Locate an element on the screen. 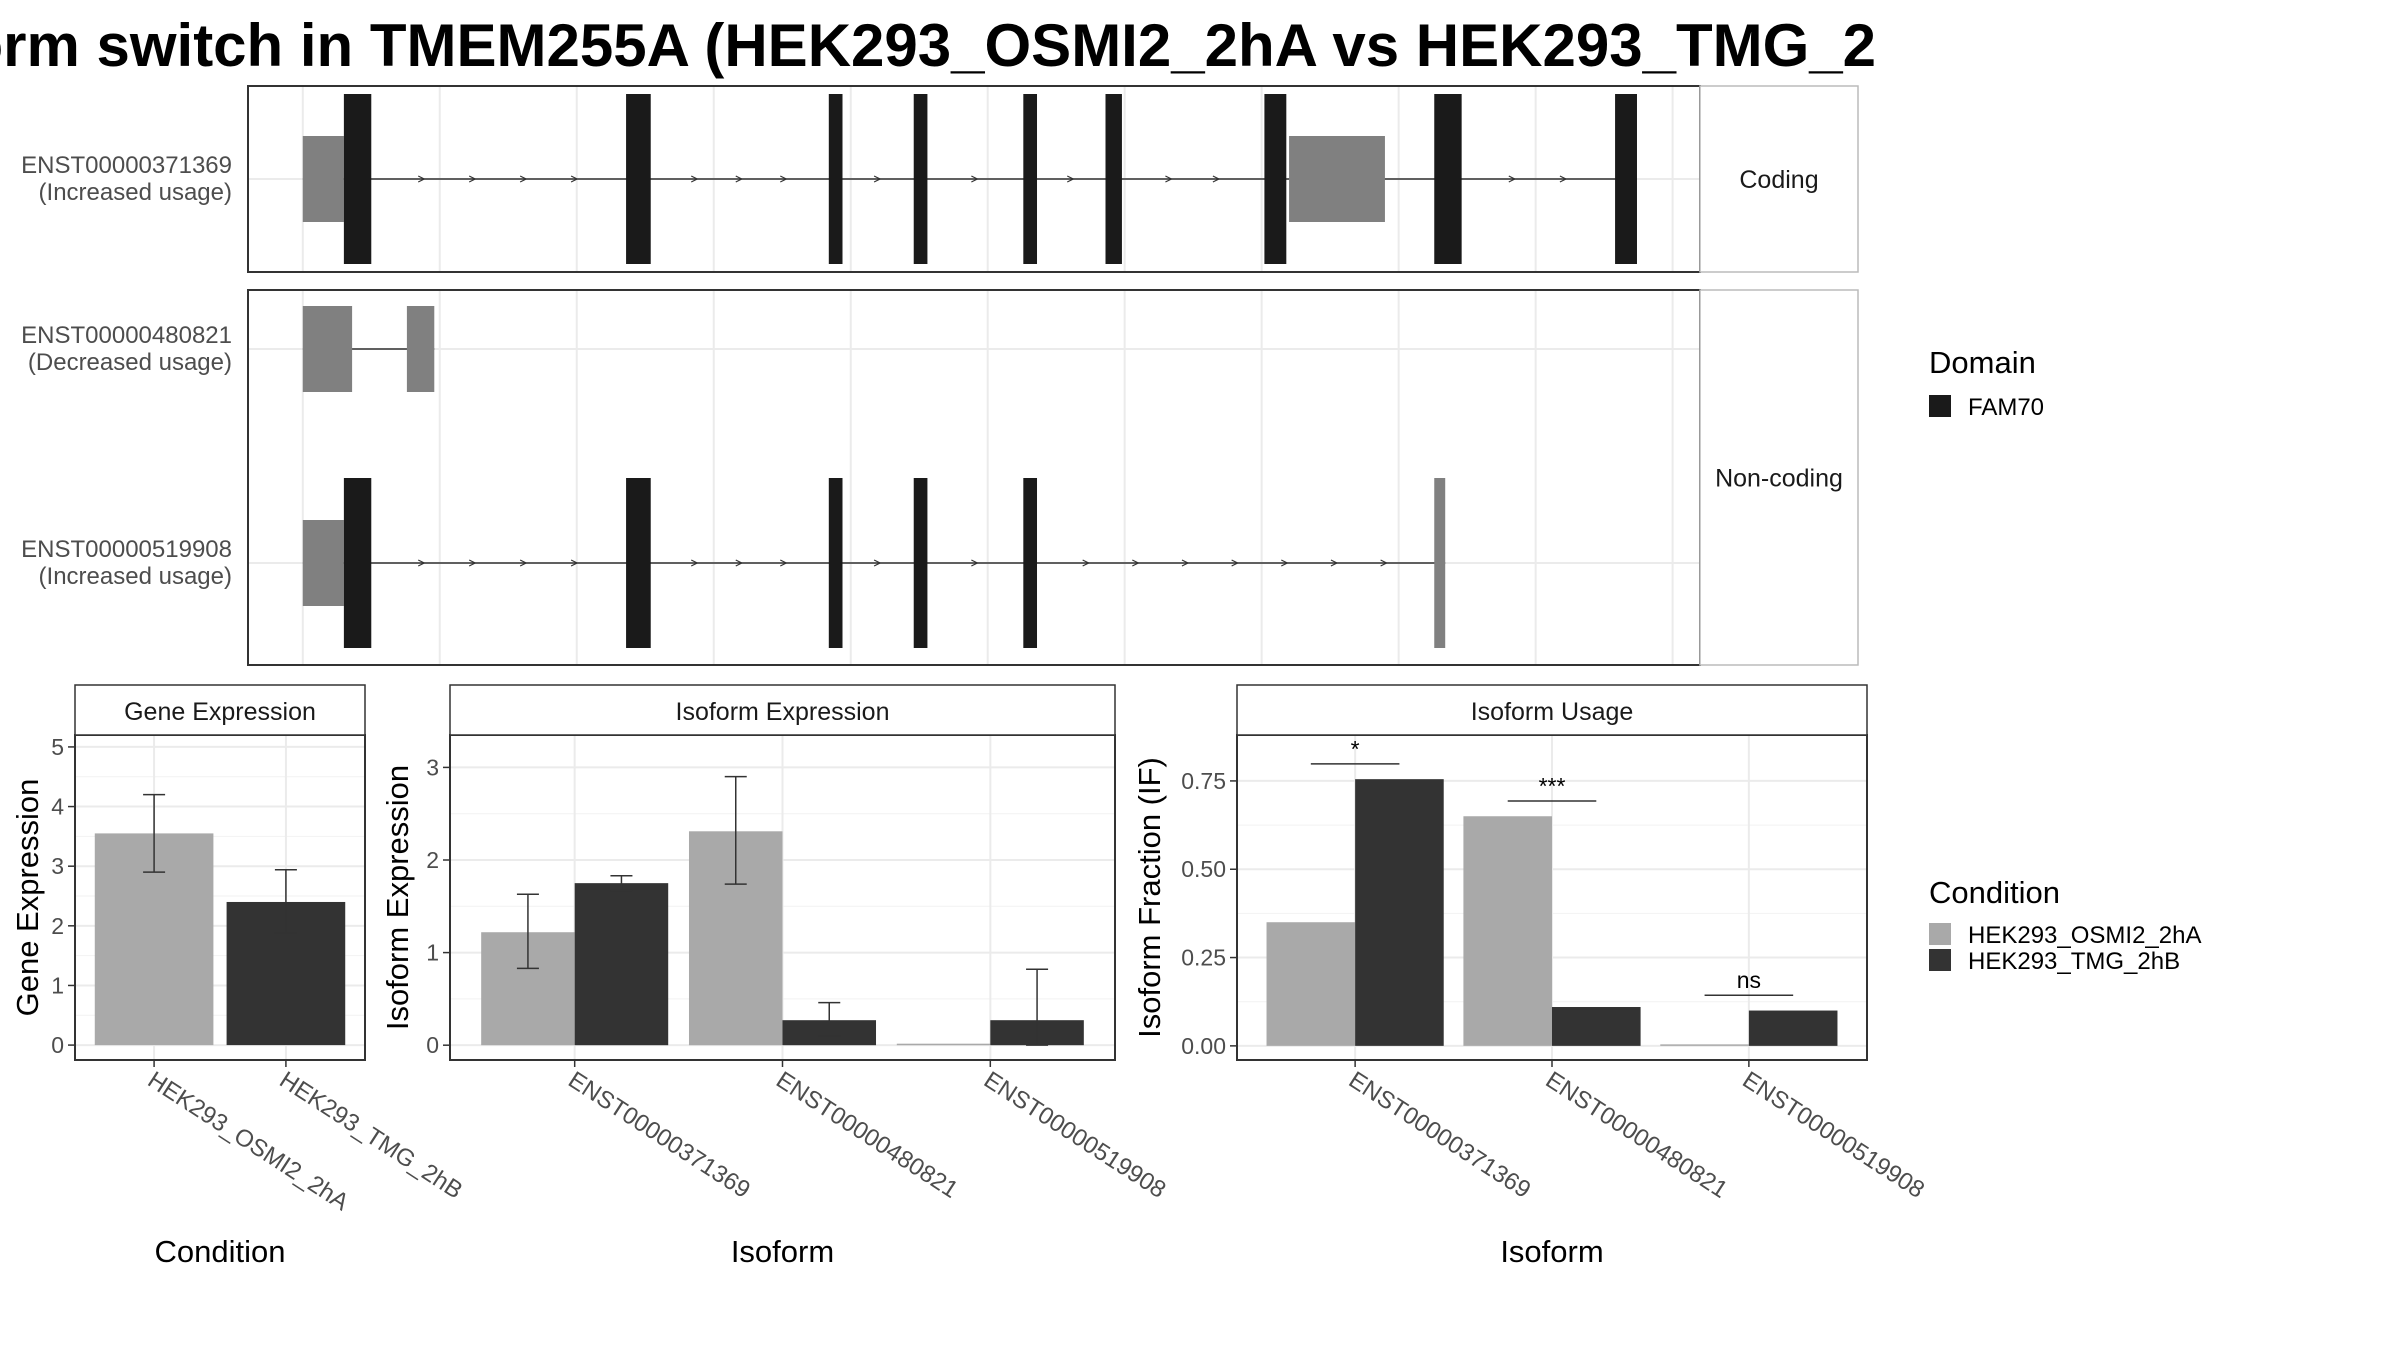 The image size is (2400, 1350). y-tick-label: 0.50 is located at coordinates (1203, 869).